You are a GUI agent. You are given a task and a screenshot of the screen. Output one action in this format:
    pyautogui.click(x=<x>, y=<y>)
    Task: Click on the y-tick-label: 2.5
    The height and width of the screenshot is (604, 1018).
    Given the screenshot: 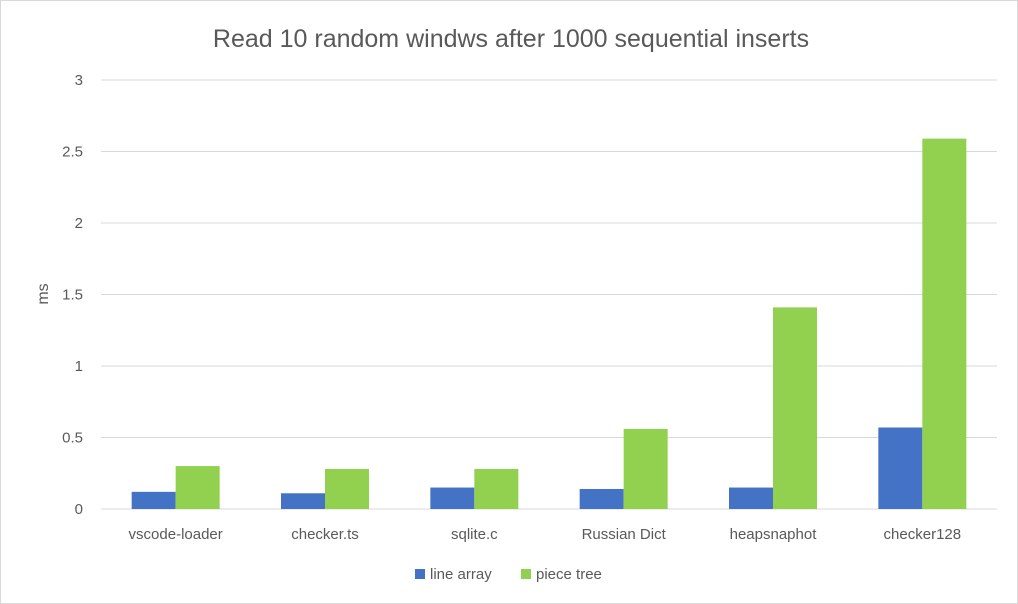 What is the action you would take?
    pyautogui.click(x=72, y=152)
    